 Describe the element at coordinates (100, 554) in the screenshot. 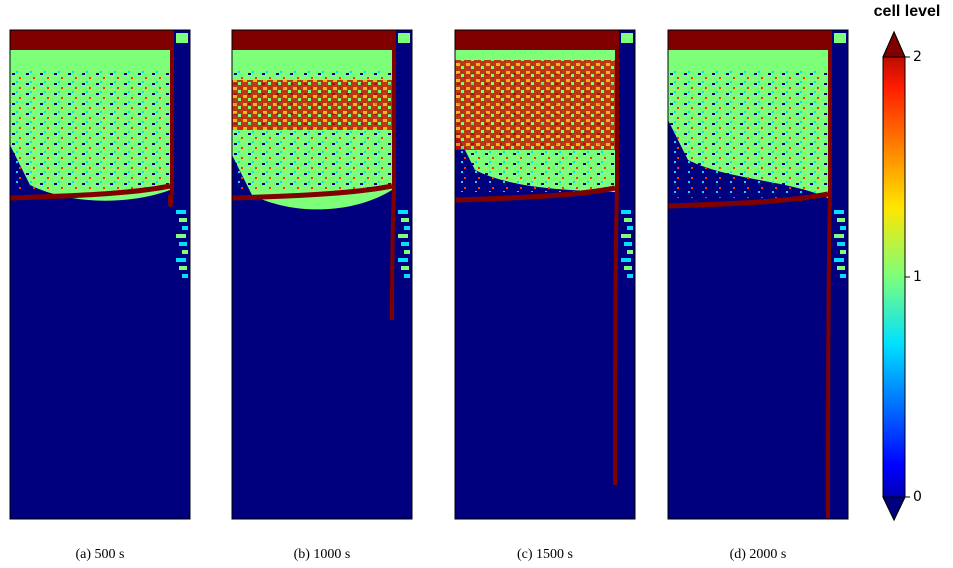

I see `caption: (a) 500 s` at that location.